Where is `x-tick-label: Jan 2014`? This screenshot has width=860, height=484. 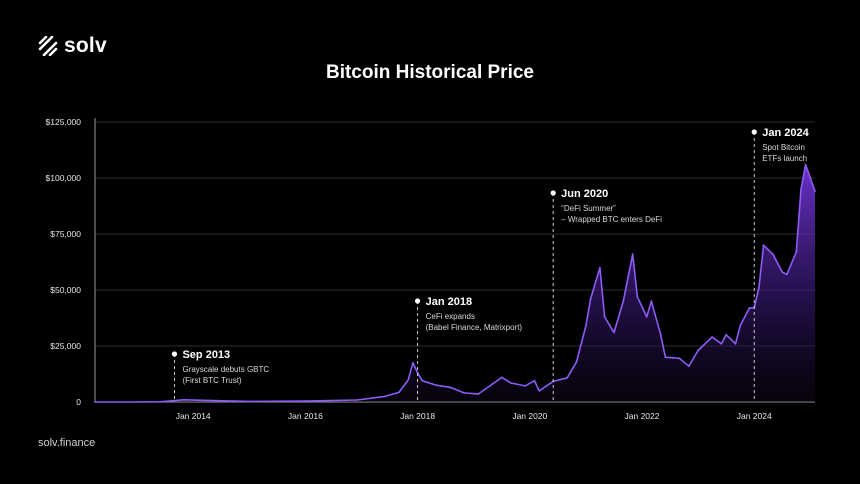
x-tick-label: Jan 2014 is located at coordinates (193, 416).